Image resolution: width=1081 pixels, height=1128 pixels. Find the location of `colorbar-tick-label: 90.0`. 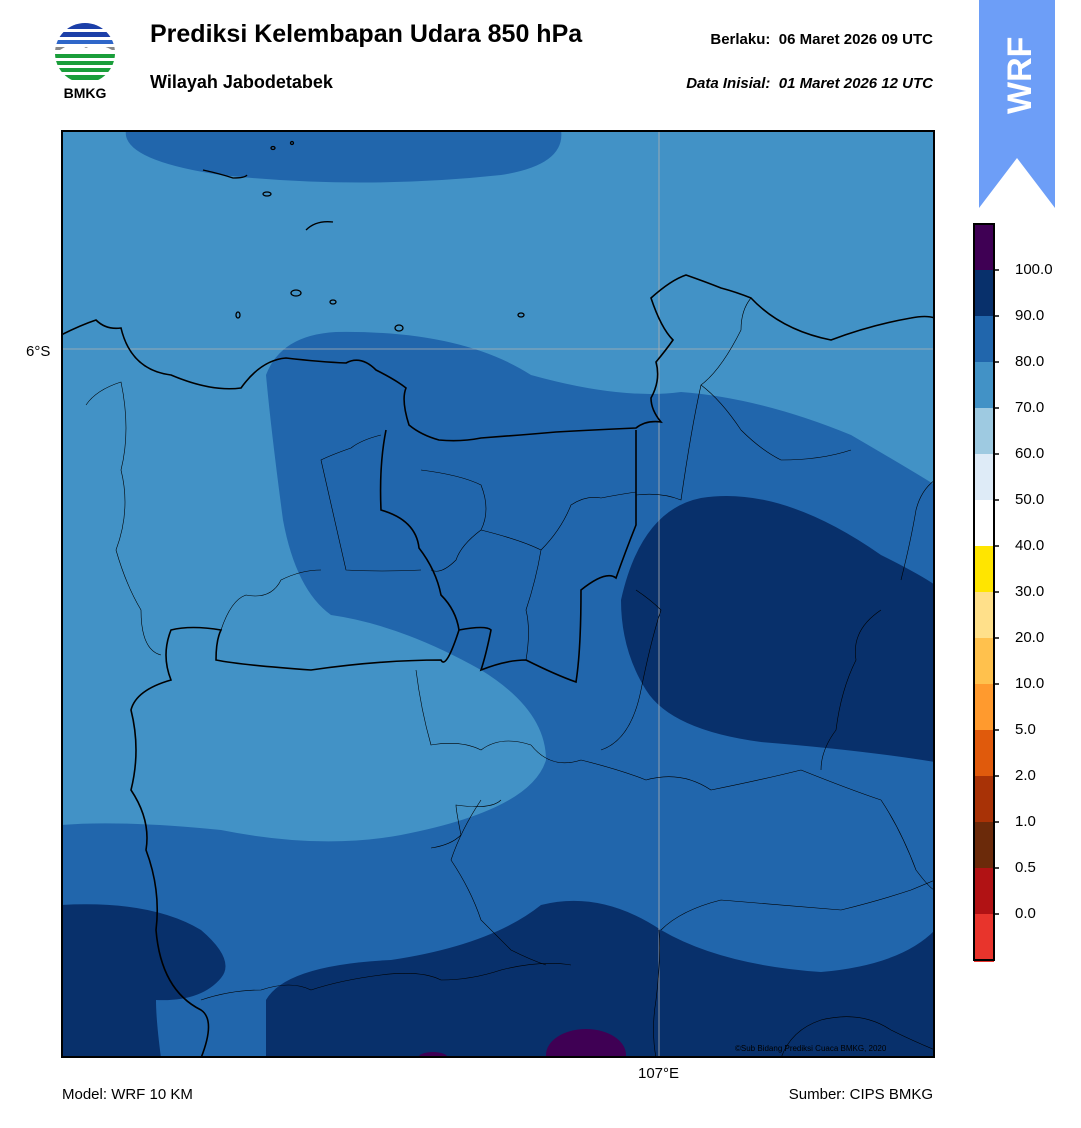

colorbar-tick-label: 90.0 is located at coordinates (1030, 315).